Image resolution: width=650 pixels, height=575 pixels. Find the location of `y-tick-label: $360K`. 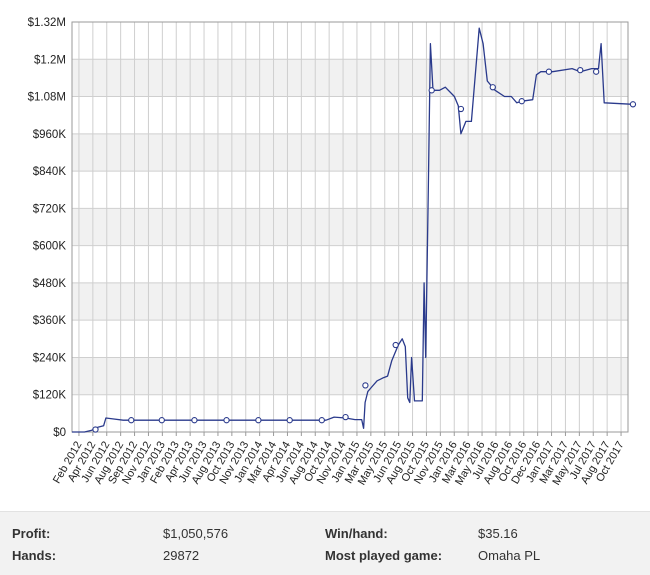

y-tick-label: $360K is located at coordinates (50, 321).